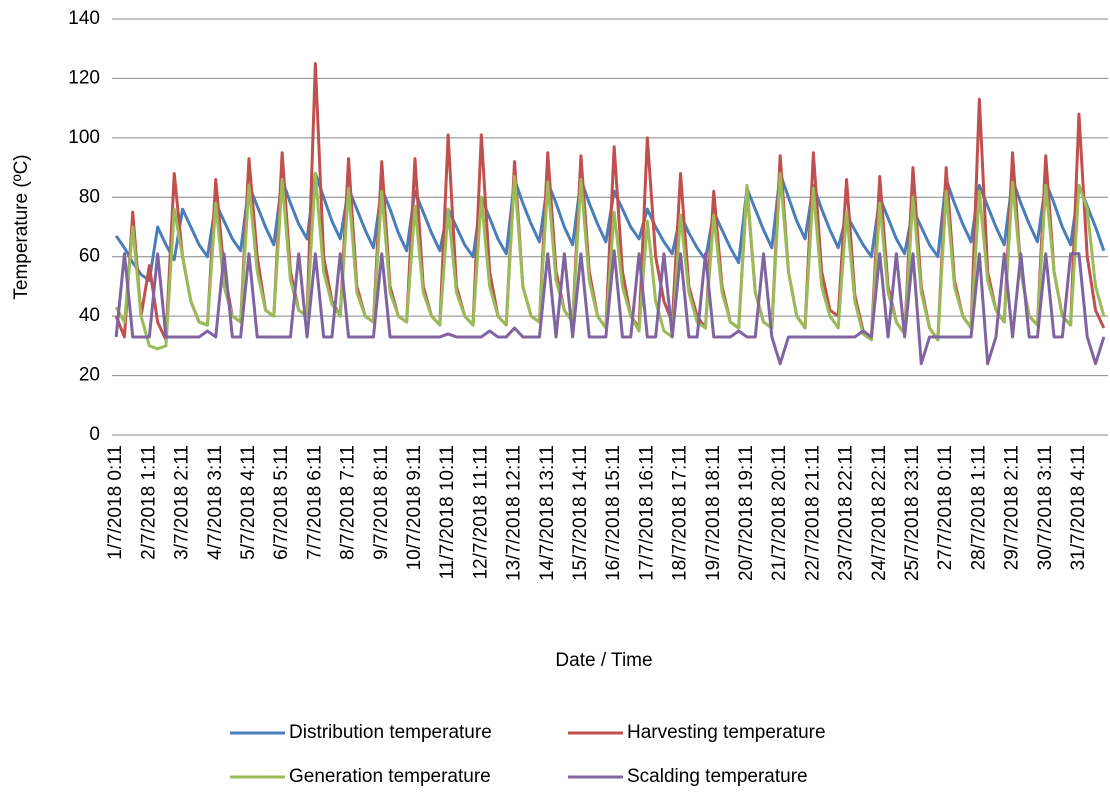 The height and width of the screenshot is (794, 1110). I want to click on x-tick-label: 11/7/2018 10:11, so click(447, 512).